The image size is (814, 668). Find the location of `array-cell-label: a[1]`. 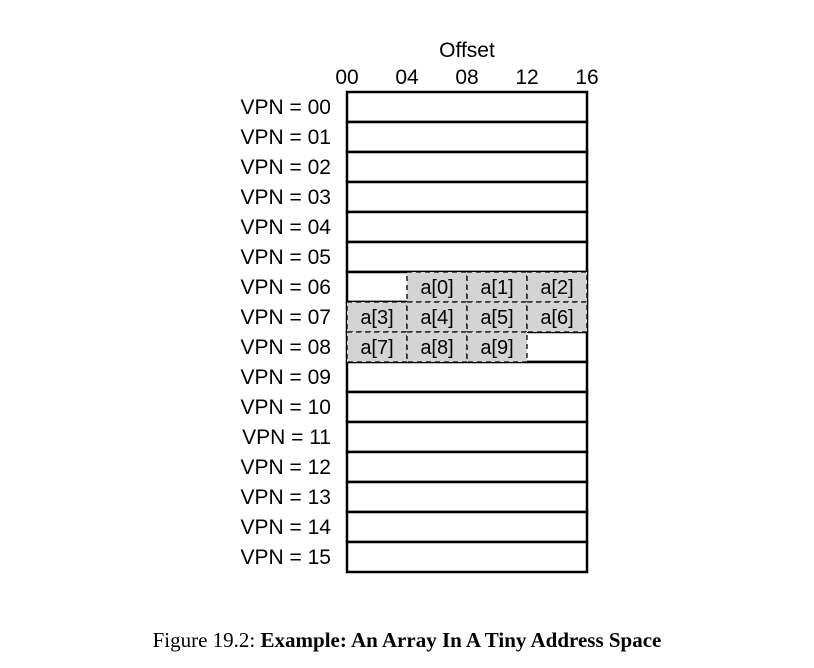

array-cell-label: a[1] is located at coordinates (496, 288).